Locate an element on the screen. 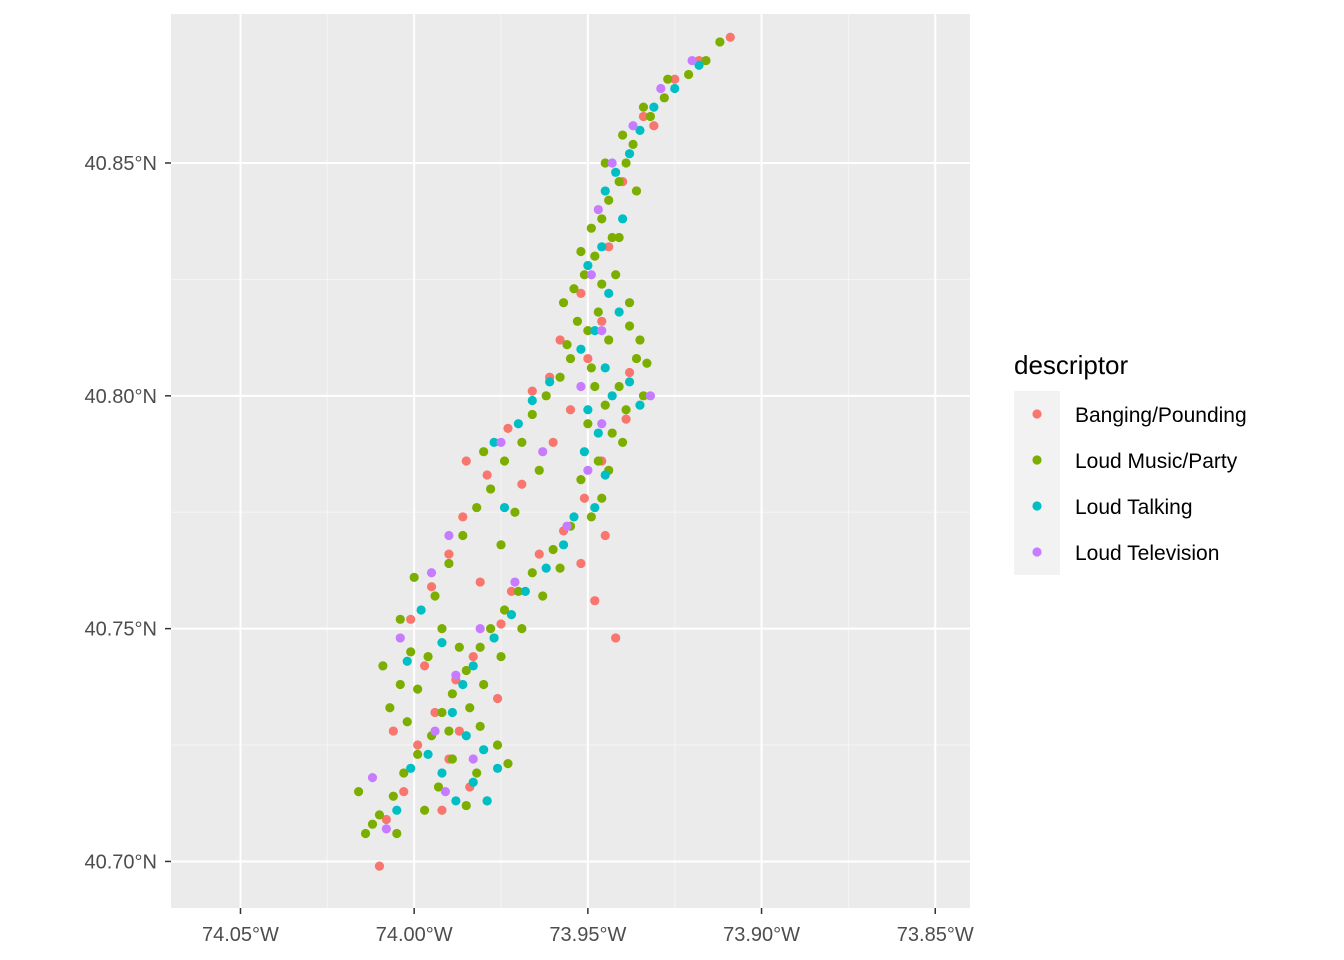  legend-label: Loud Television is located at coordinates (1147, 553).